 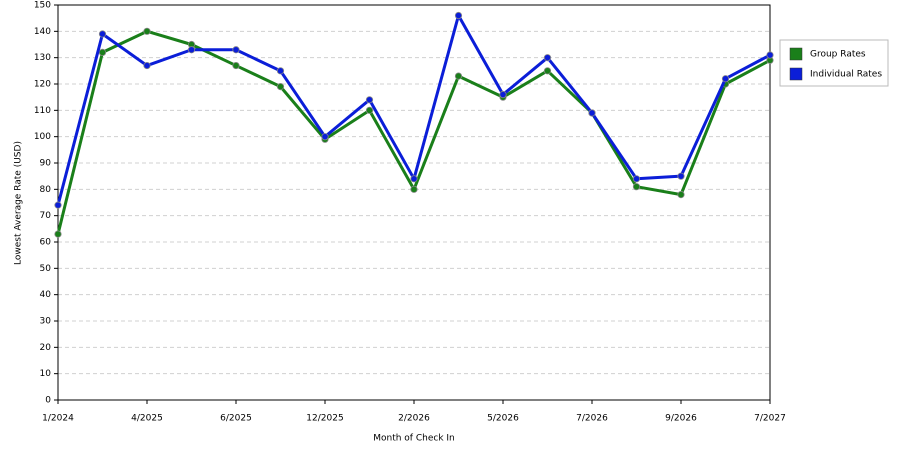 What do you see at coordinates (42, 32) in the screenshot?
I see `y-tick-label: 140` at bounding box center [42, 32].